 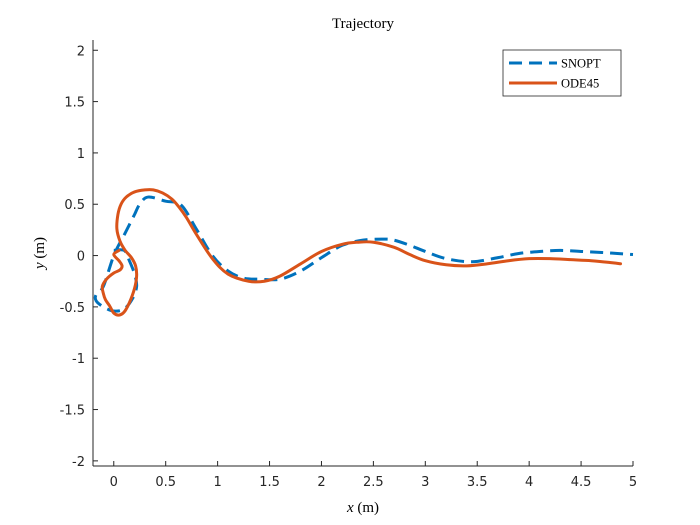 I want to click on x-tick-label: 1, so click(x=217, y=482).